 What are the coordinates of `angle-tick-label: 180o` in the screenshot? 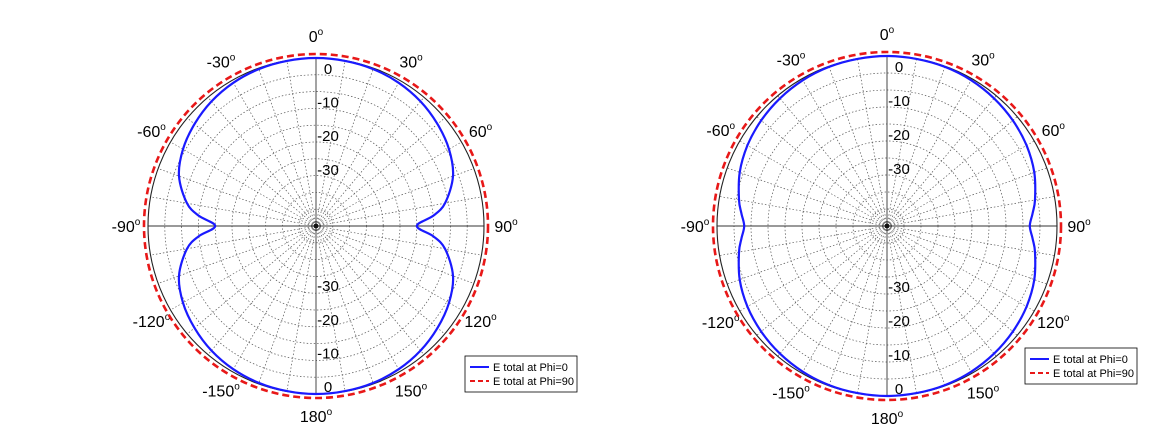 It's located at (887, 418).